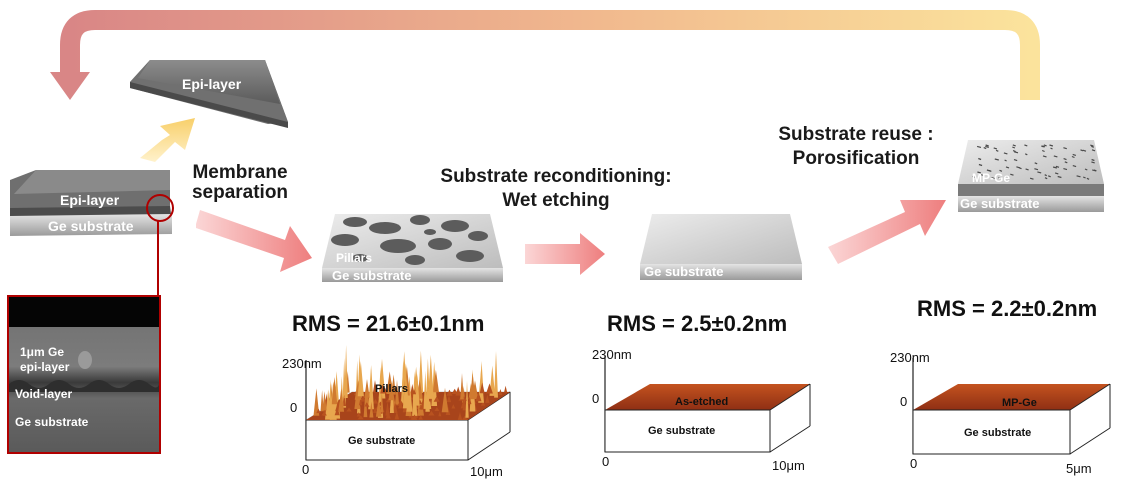 The height and width of the screenshot is (479, 1125). What do you see at coordinates (371, 275) in the screenshot?
I see `stage1-substrate-label: Ge substrate` at bounding box center [371, 275].